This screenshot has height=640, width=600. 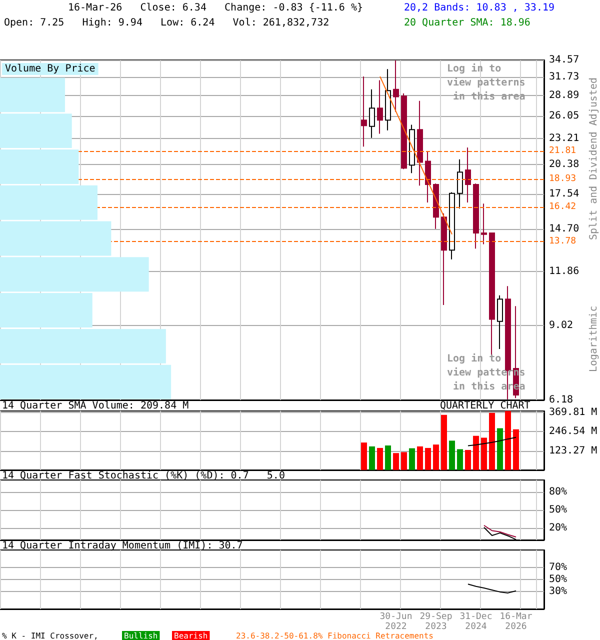 I want to click on x-tick-label: 29-Sep 2023, so click(x=436, y=622).